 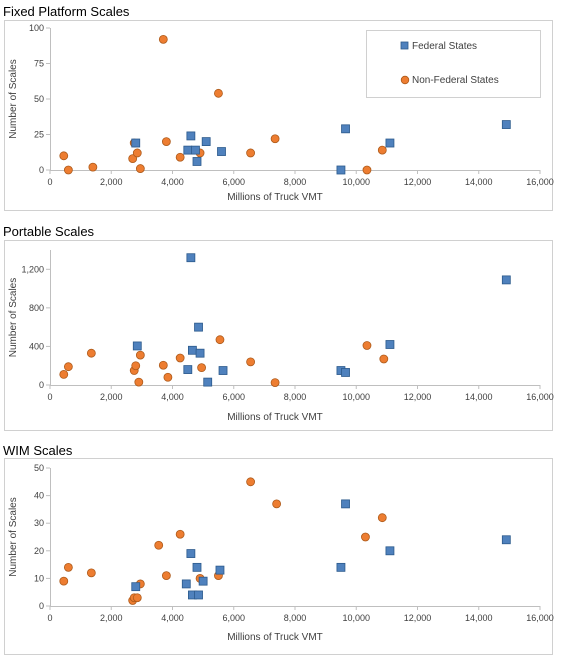 What do you see at coordinates (39, 551) in the screenshot?
I see `y-tick-label: 20` at bounding box center [39, 551].